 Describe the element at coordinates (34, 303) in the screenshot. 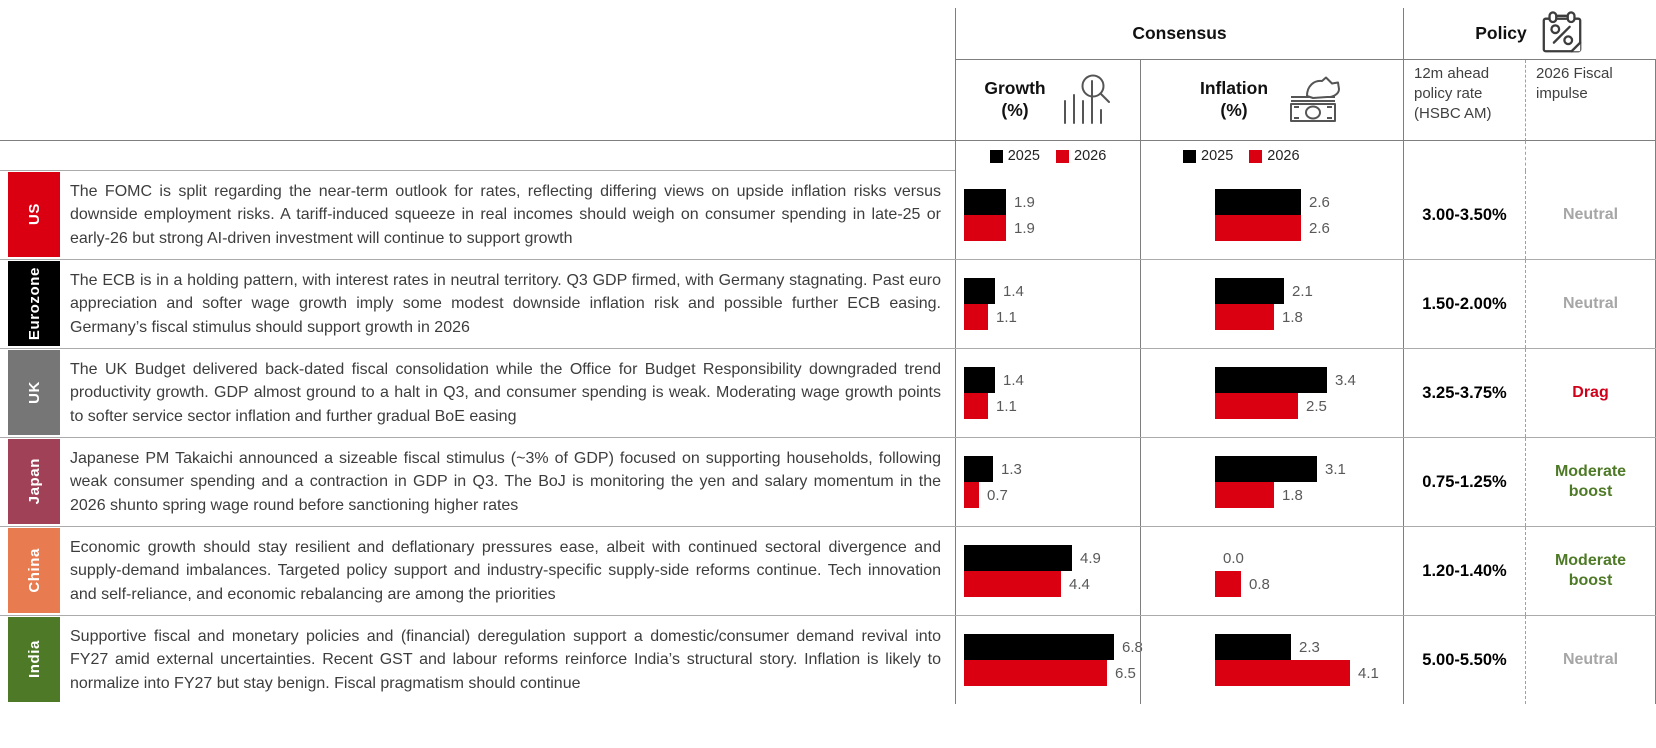

I see `region-label: Eurozone` at that location.